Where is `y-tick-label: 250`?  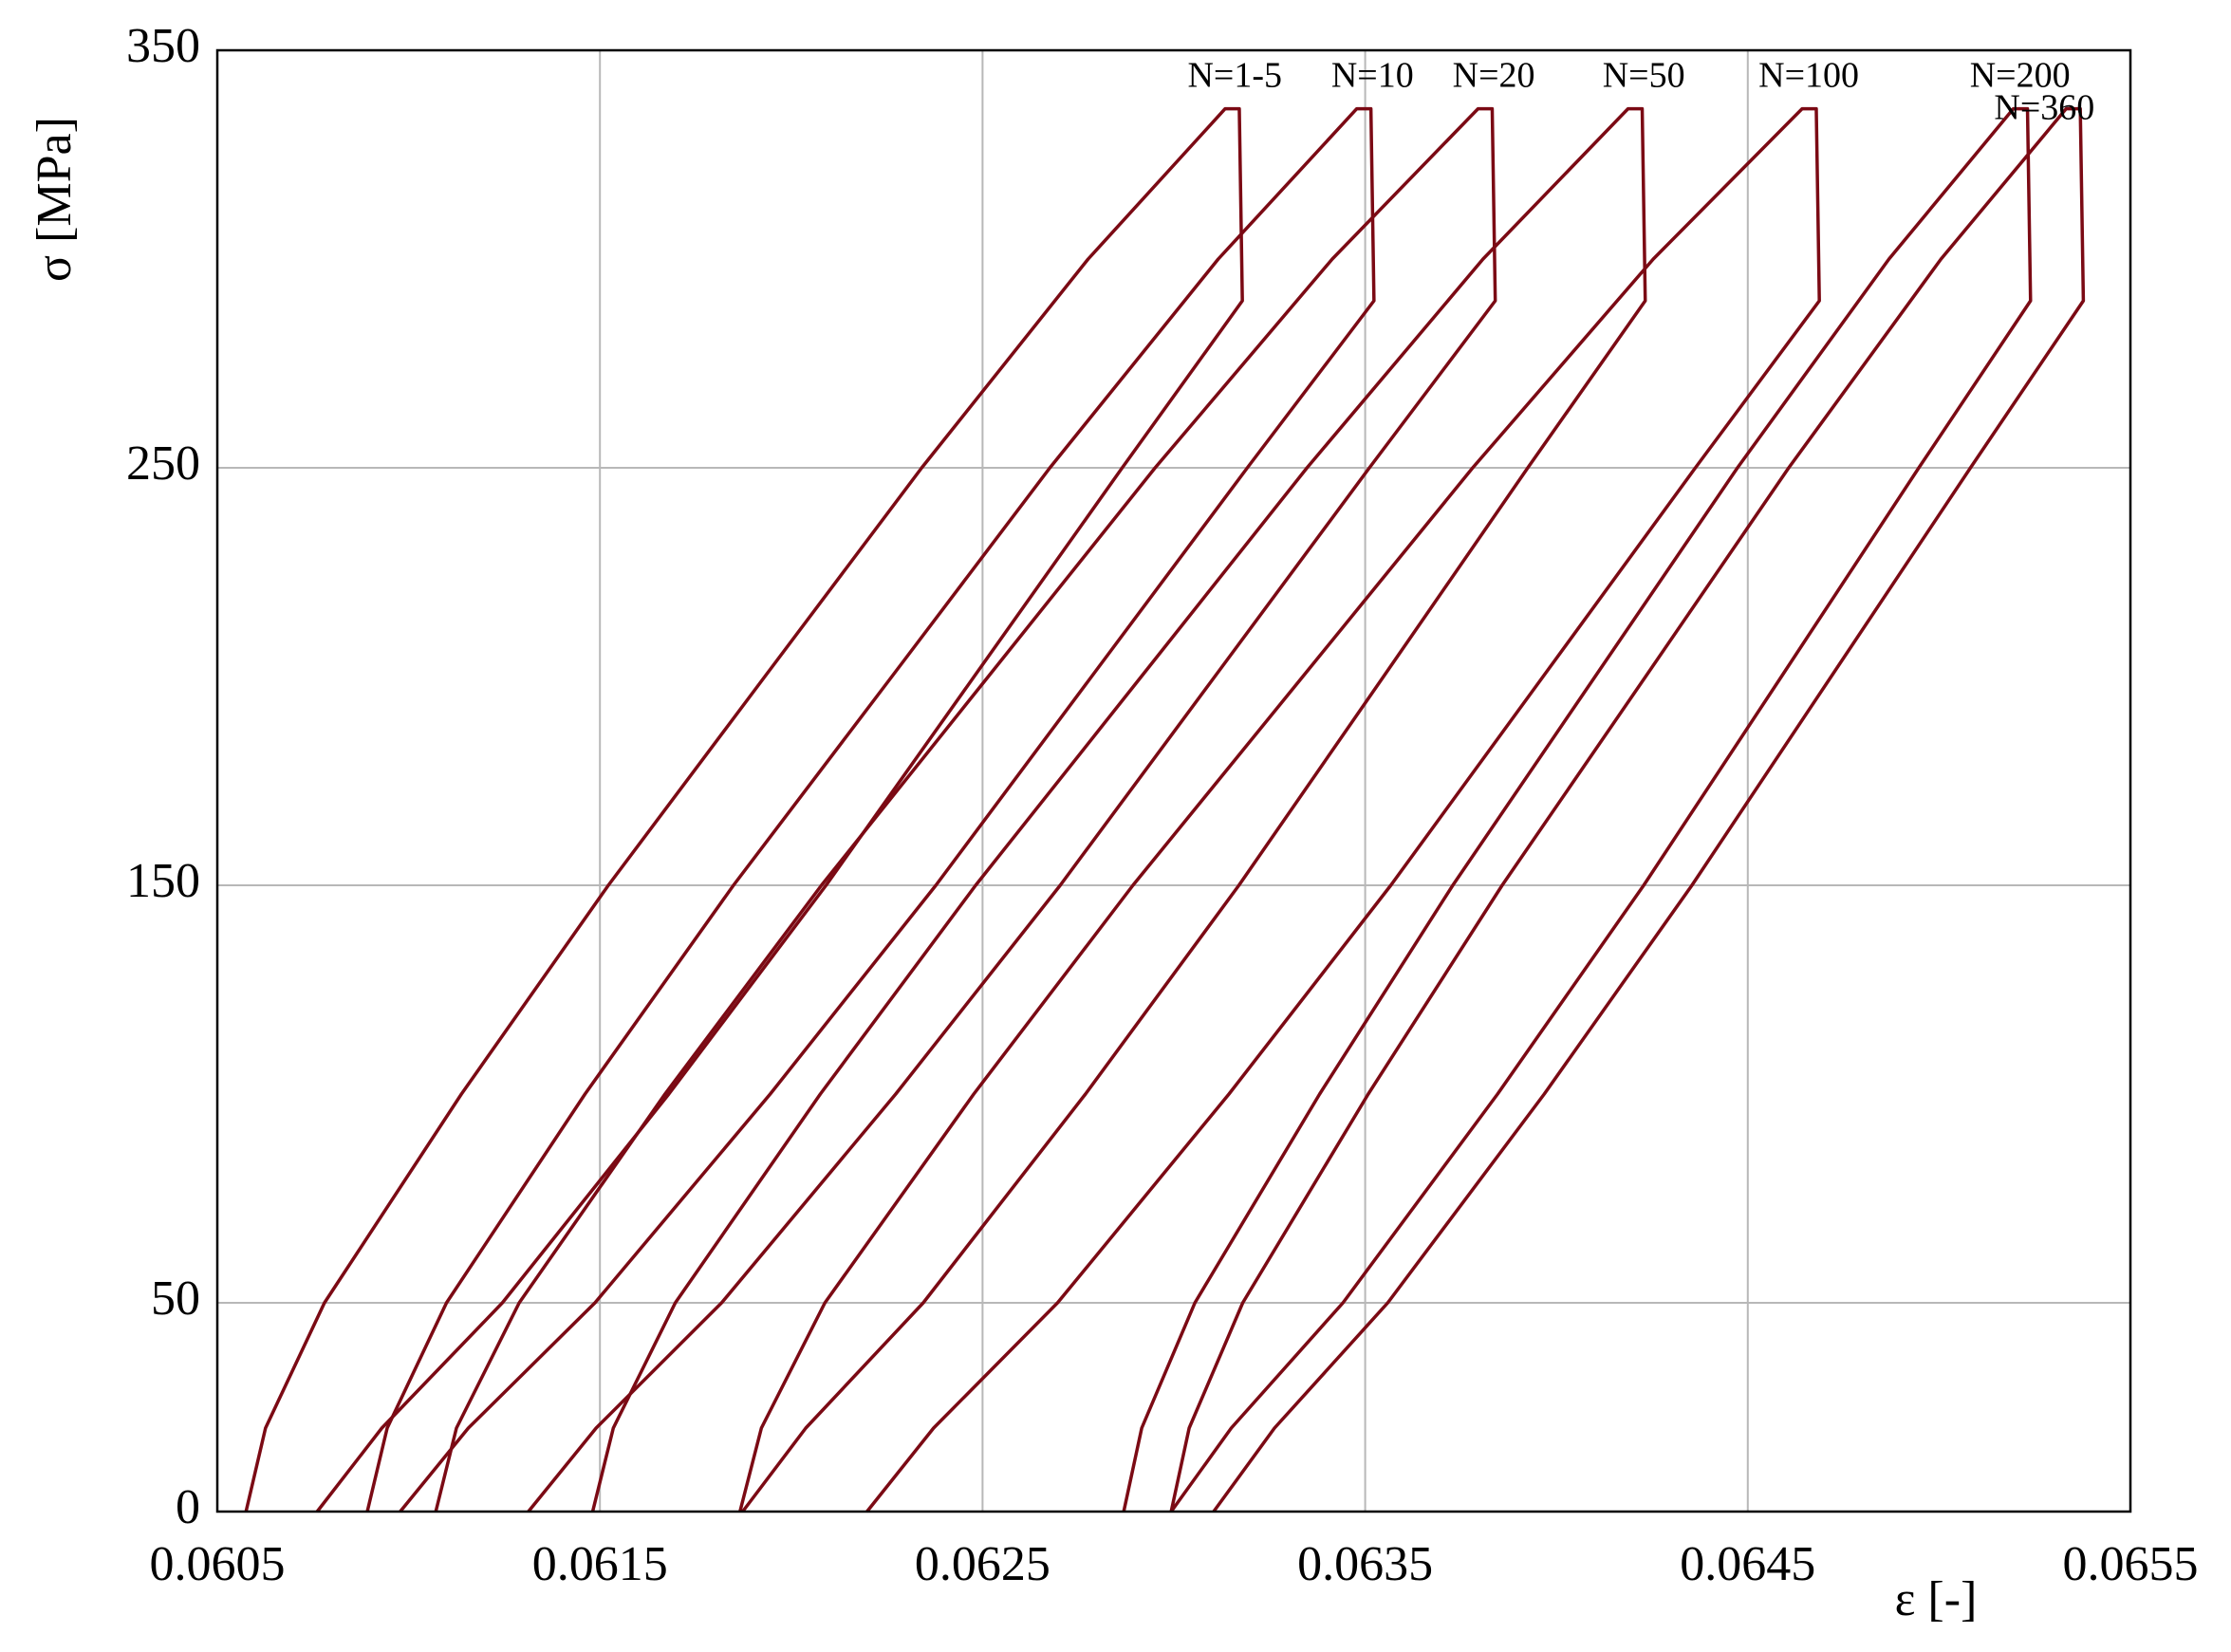
y-tick-label: 250 is located at coordinates (163, 463).